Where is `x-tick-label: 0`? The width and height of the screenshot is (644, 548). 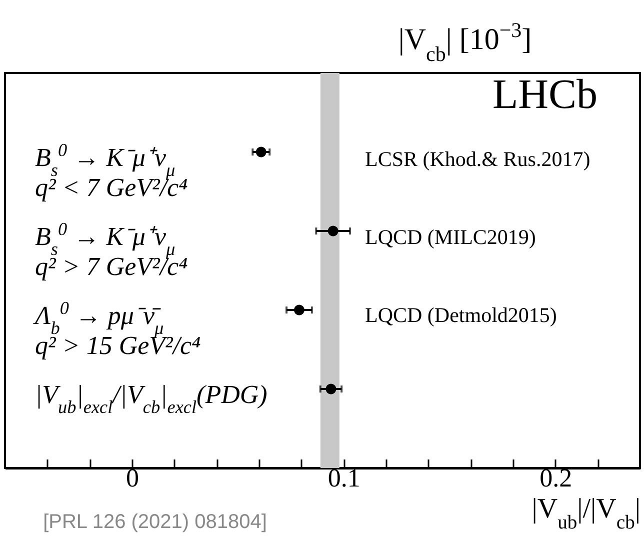 x-tick-label: 0 is located at coordinates (132, 478).